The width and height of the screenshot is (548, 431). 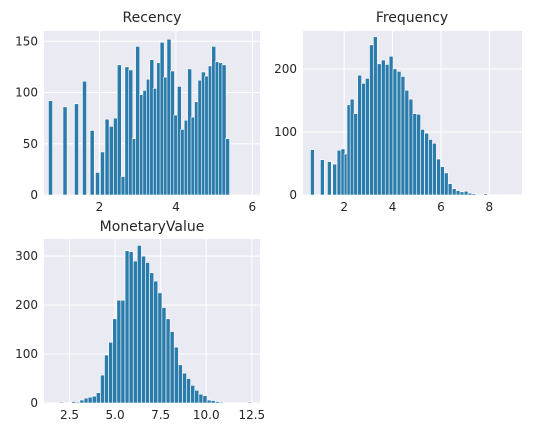 I want to click on recency-y-tick-label: 100, so click(x=26, y=93).